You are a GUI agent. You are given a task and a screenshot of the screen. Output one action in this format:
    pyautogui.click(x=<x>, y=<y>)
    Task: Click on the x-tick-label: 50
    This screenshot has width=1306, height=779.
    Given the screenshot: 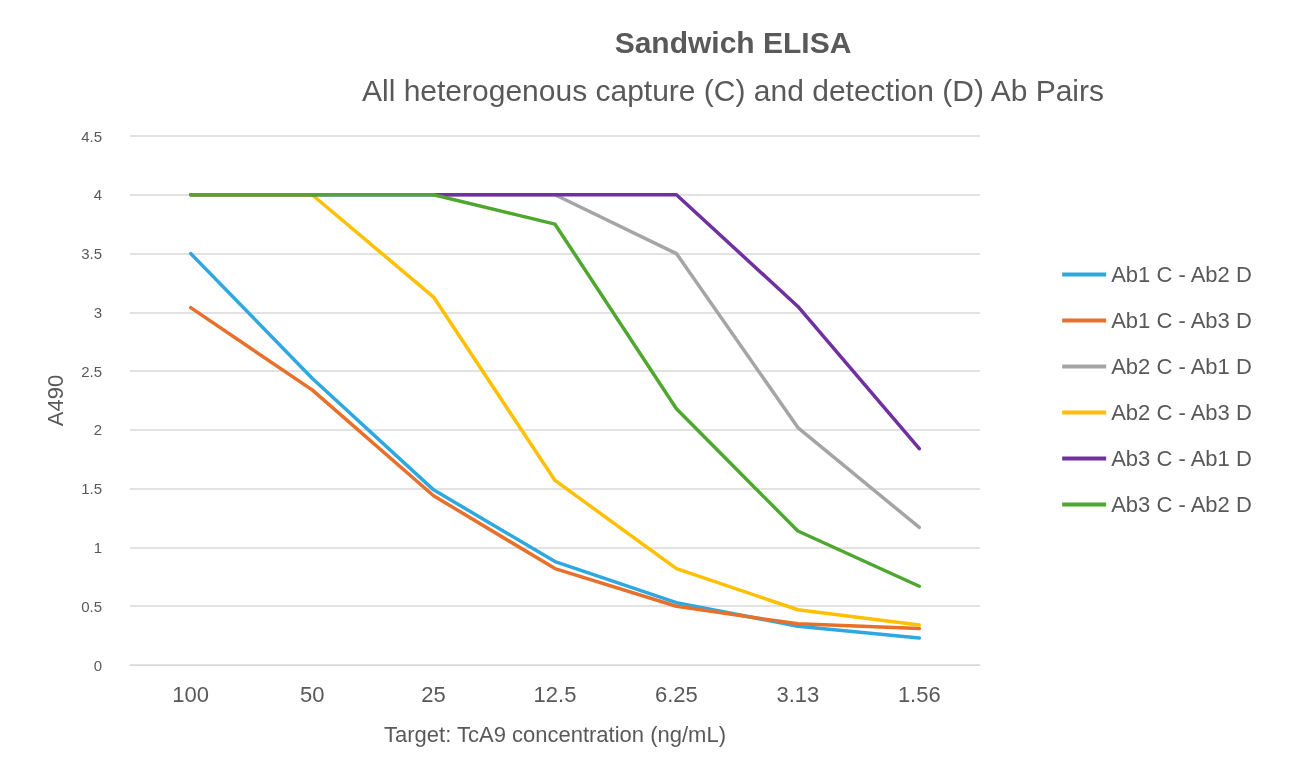 What is the action you would take?
    pyautogui.click(x=312, y=694)
    